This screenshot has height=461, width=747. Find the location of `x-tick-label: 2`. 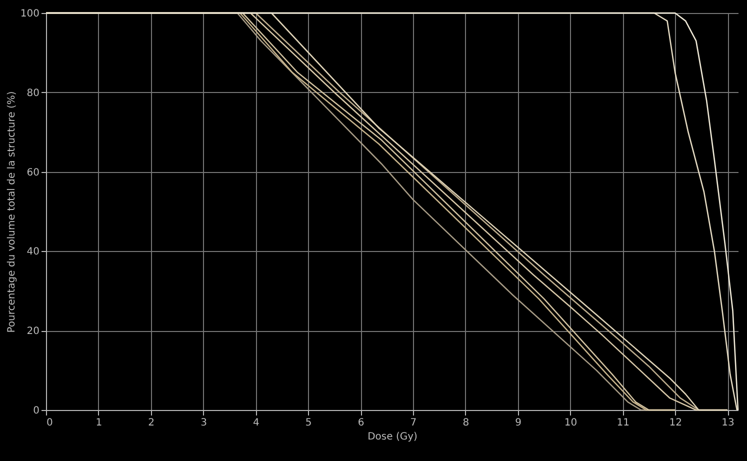

x-tick-label: 2 is located at coordinates (151, 423).